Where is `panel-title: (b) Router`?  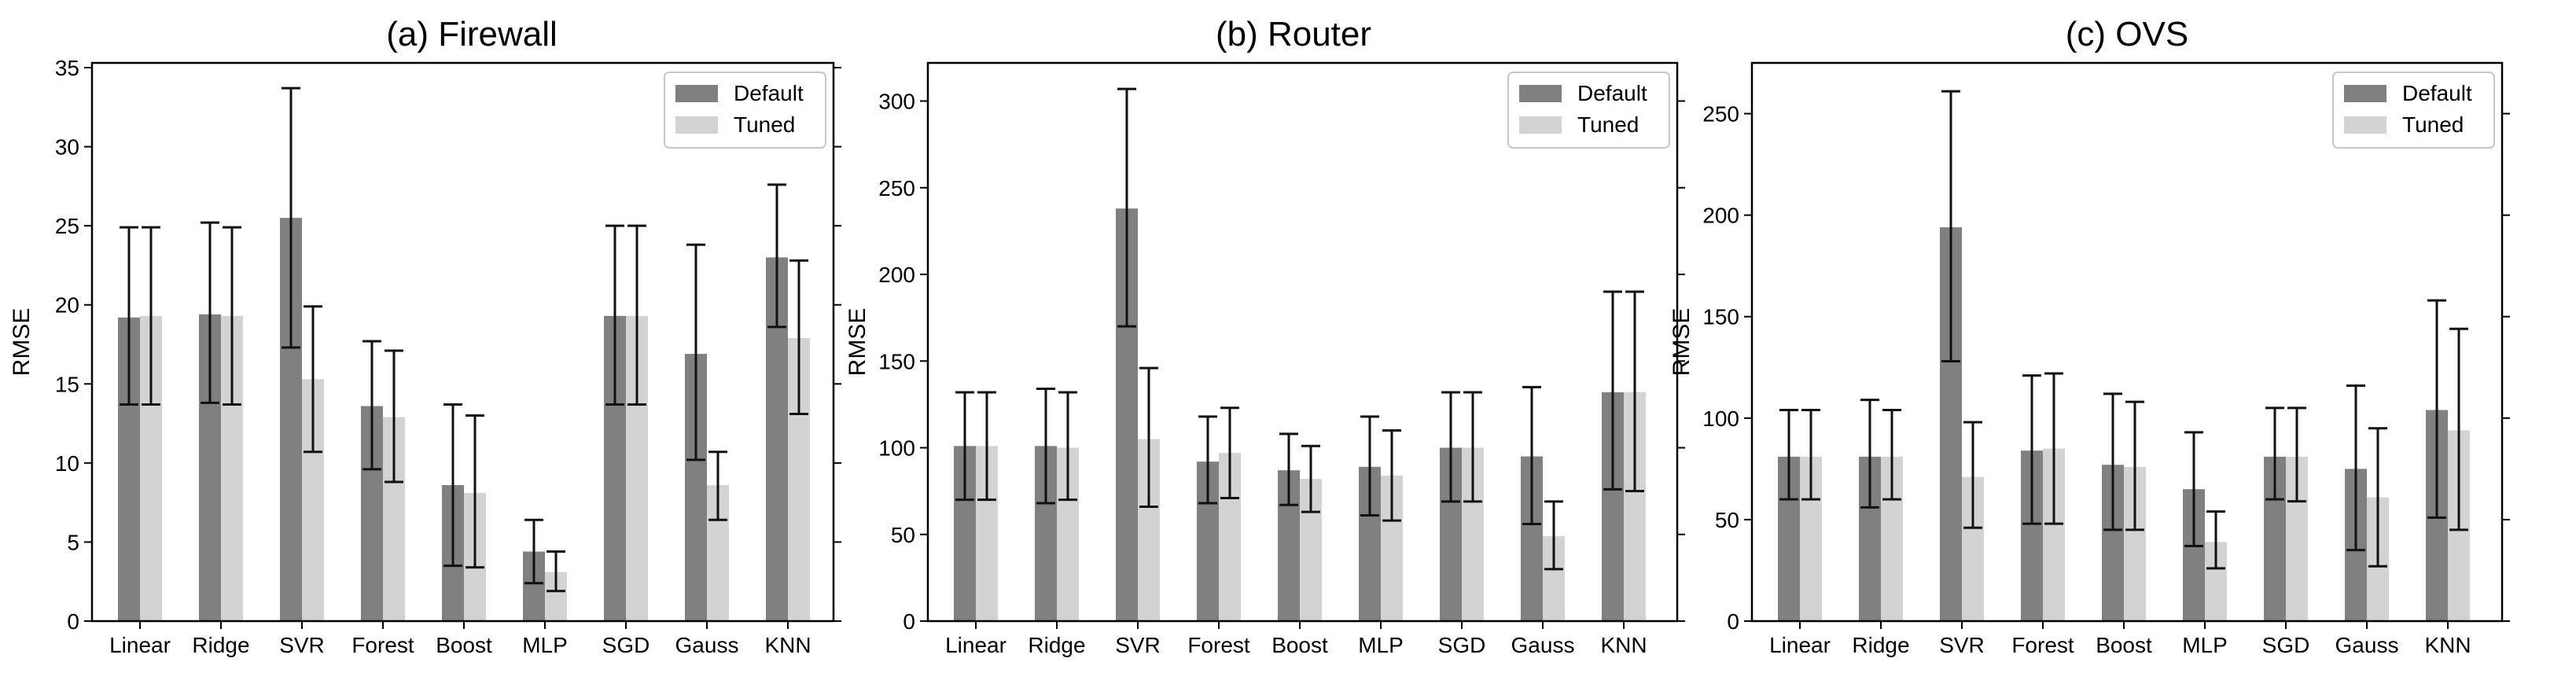 panel-title: (b) Router is located at coordinates (1293, 34).